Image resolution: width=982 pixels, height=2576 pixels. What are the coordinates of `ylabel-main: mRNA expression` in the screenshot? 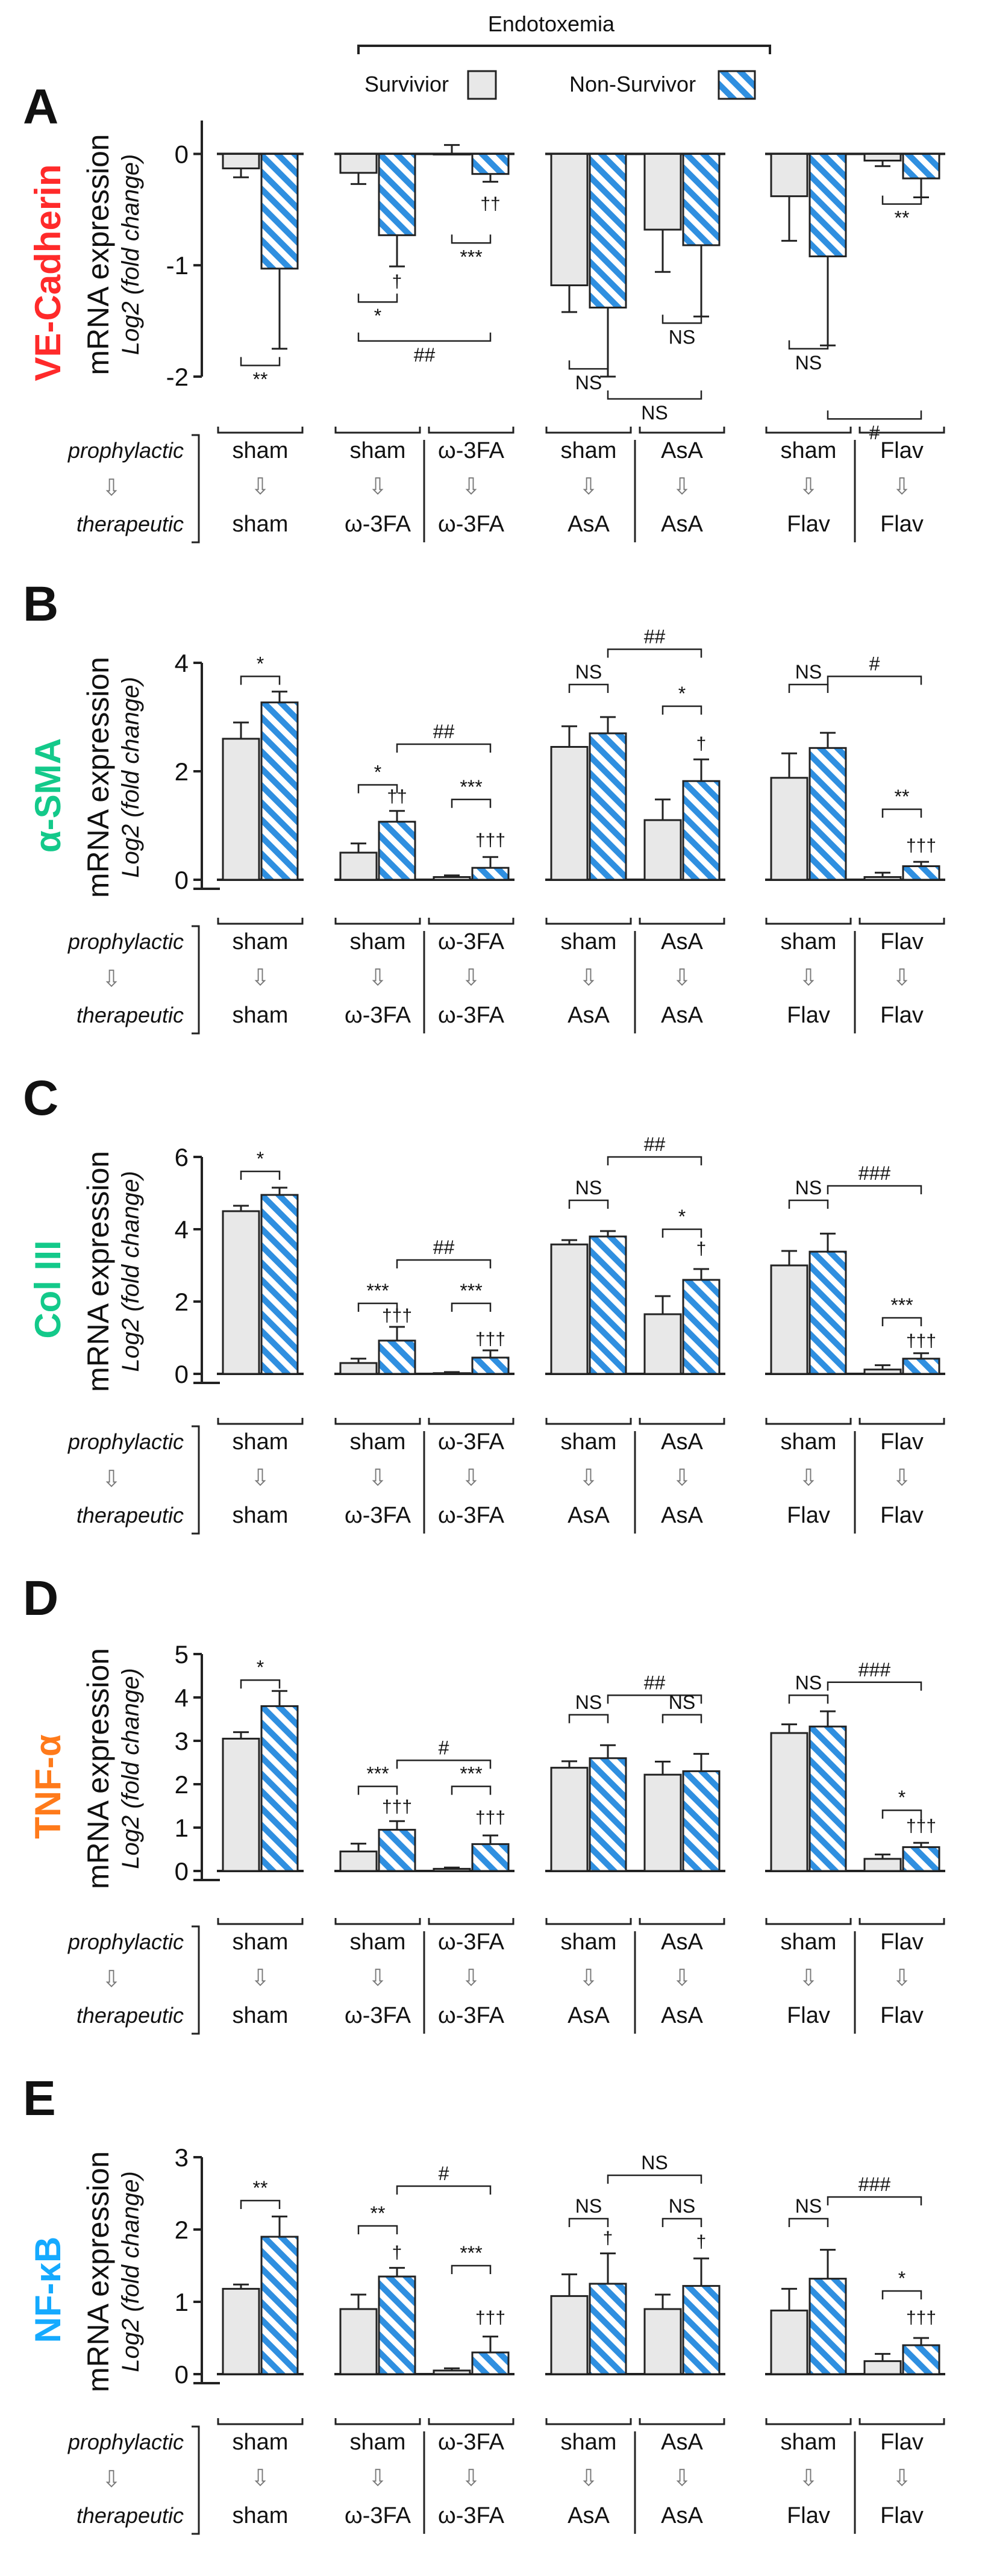 It's located at (98, 1271).